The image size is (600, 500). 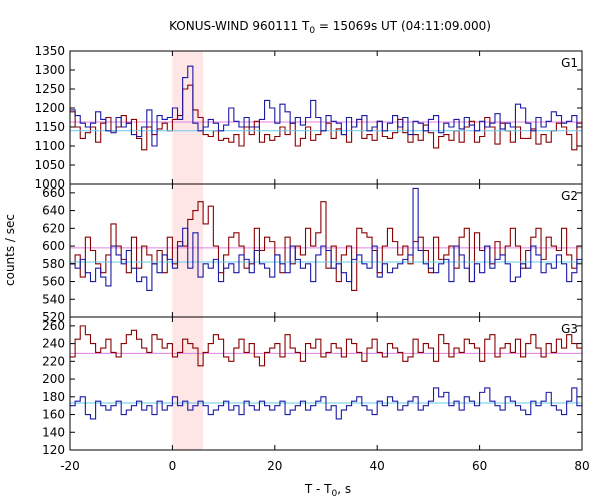 I want to click on highlight-band, so click(x=188, y=383).